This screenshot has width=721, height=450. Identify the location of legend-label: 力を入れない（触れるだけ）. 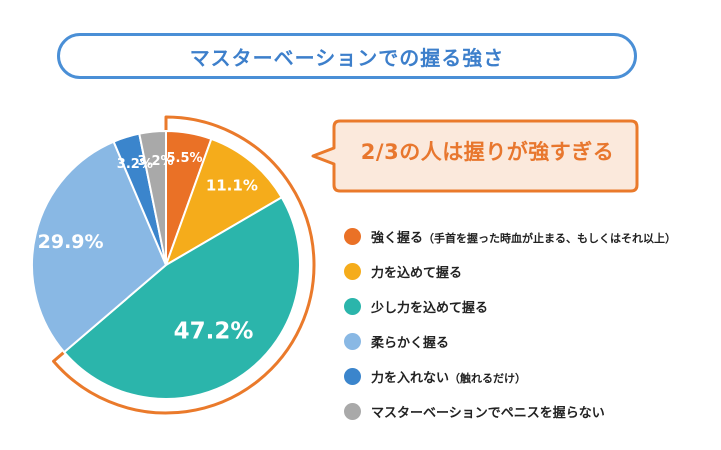
(449, 378).